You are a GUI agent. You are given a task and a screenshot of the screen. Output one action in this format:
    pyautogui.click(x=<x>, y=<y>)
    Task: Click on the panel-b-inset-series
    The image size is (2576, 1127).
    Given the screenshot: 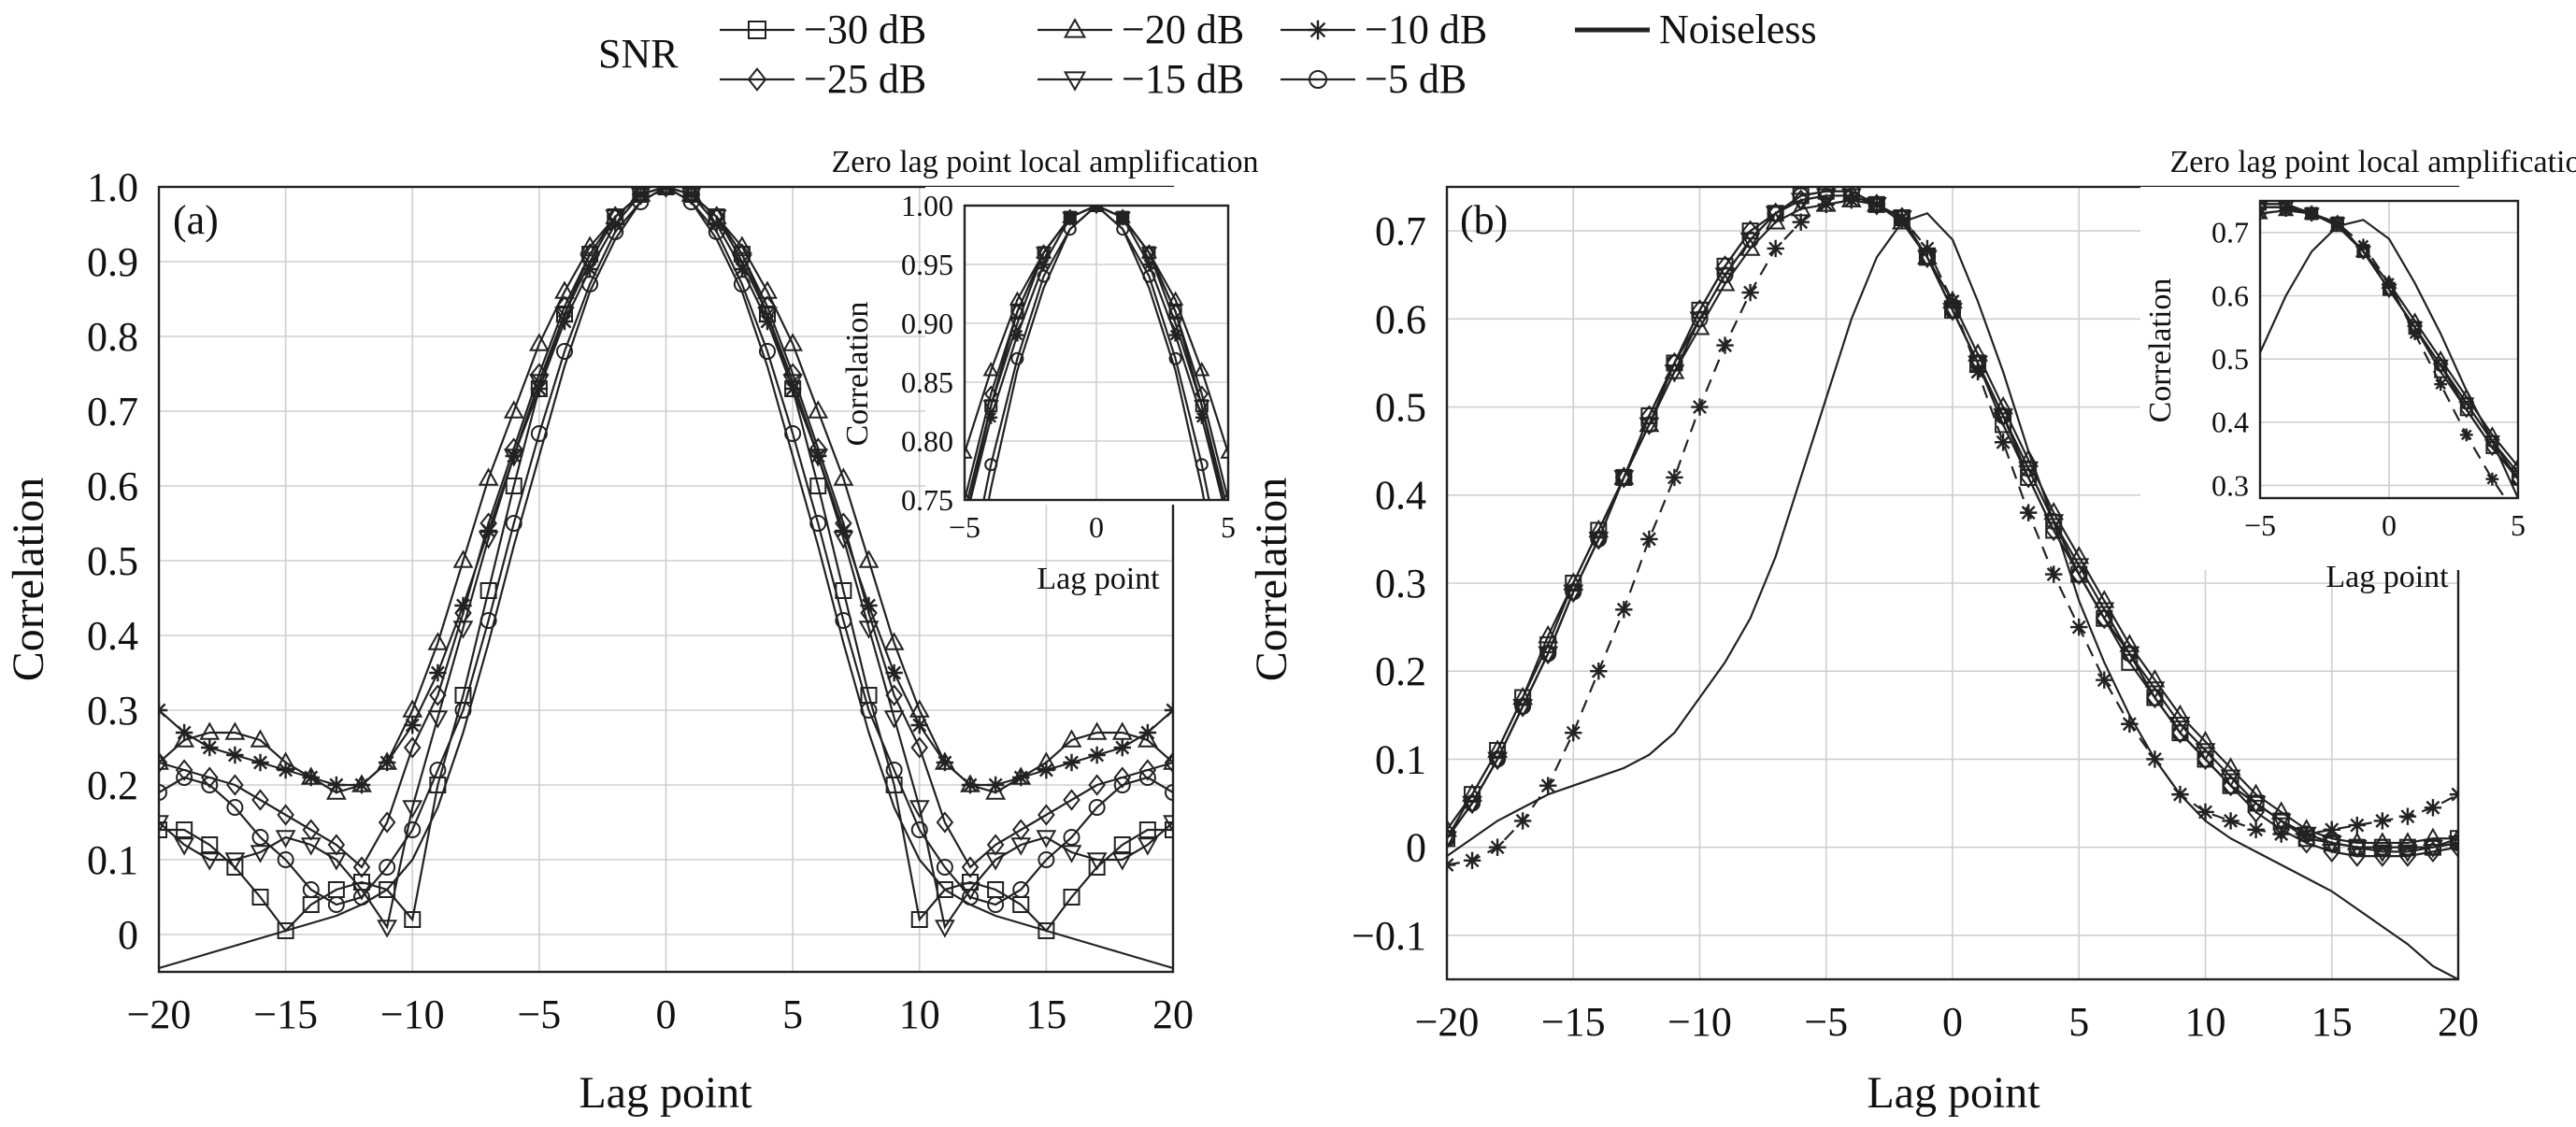 What is the action you would take?
    pyautogui.click(x=2389, y=349)
    